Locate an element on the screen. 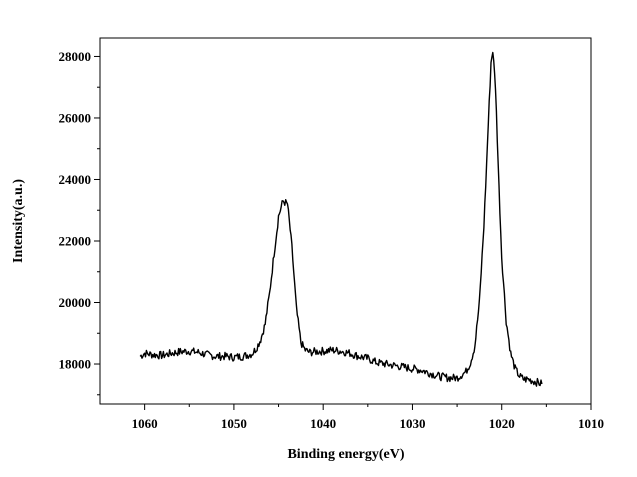 The image size is (637, 477). x-axis-title: Binding energy(eV) is located at coordinates (345, 454).